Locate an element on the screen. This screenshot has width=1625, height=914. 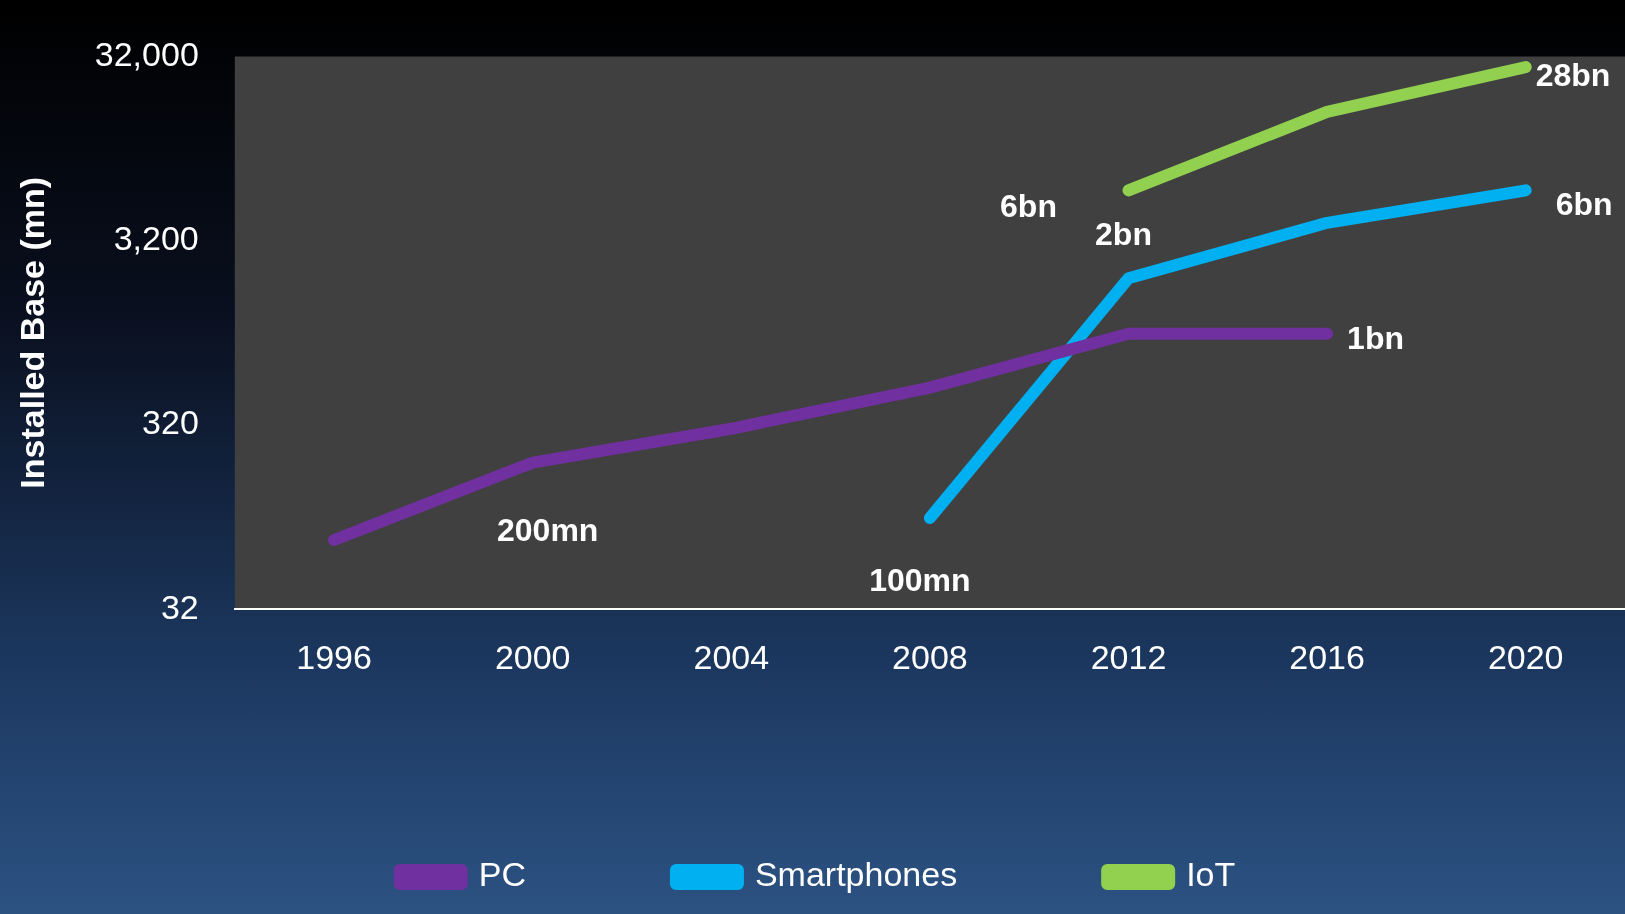
y-tick-label: 32,000 is located at coordinates (146, 53).